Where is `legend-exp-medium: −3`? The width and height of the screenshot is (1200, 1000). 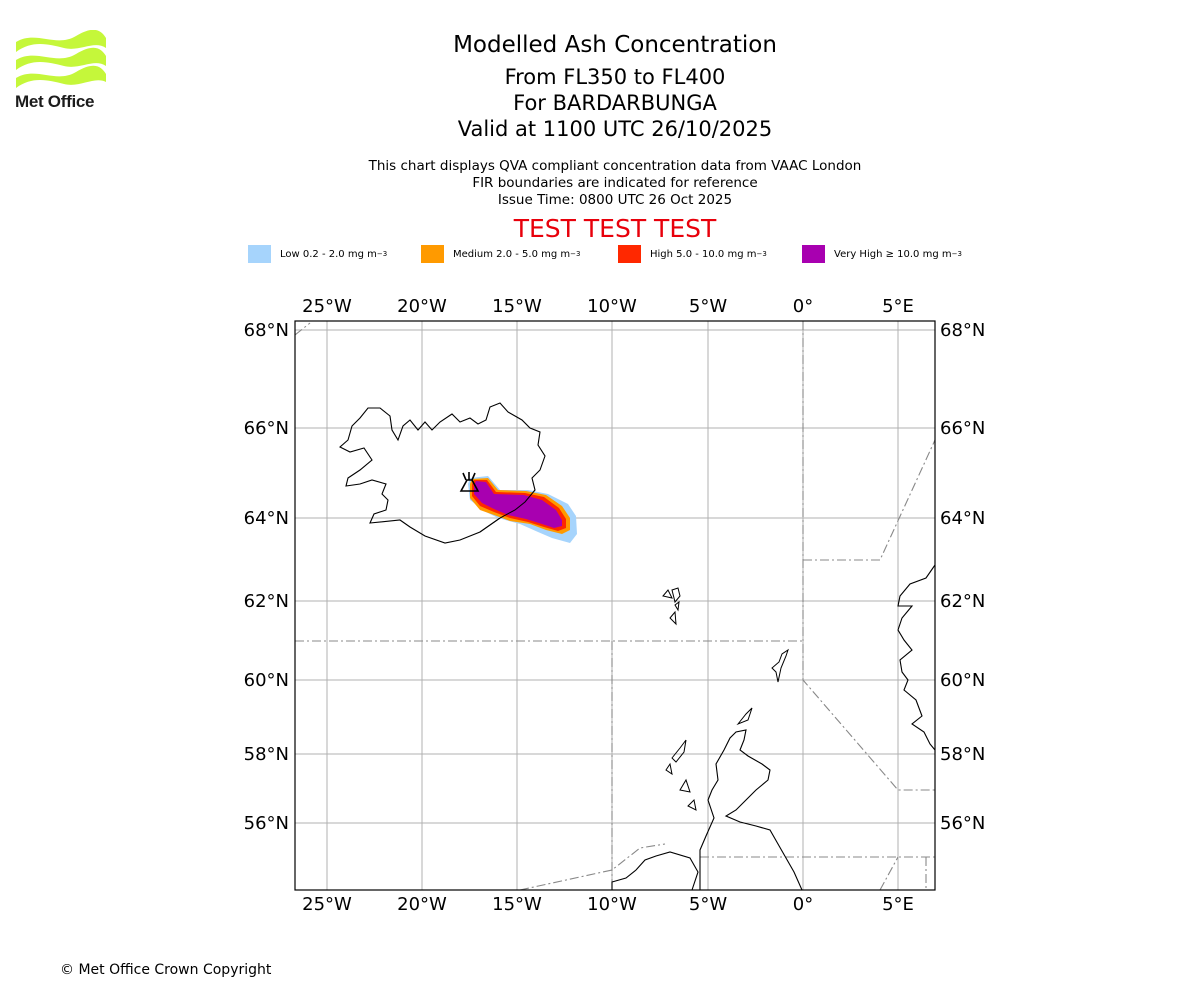
legend-exp-medium: −3 is located at coordinates (575, 254).